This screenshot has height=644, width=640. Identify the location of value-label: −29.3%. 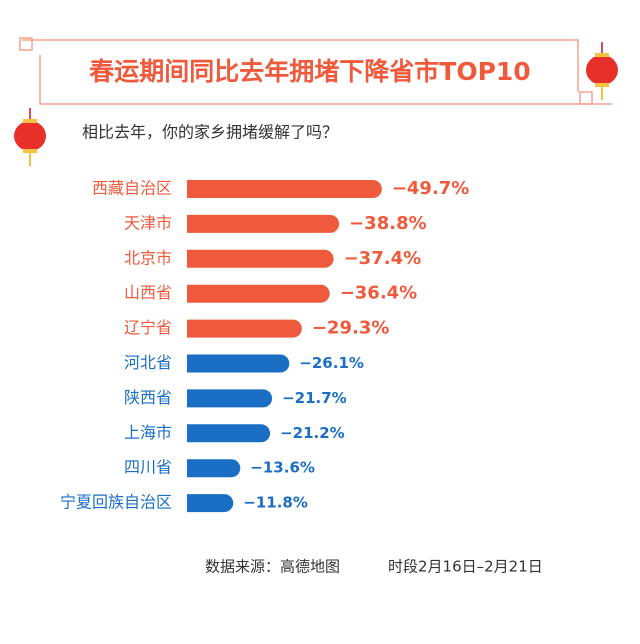
(351, 328).